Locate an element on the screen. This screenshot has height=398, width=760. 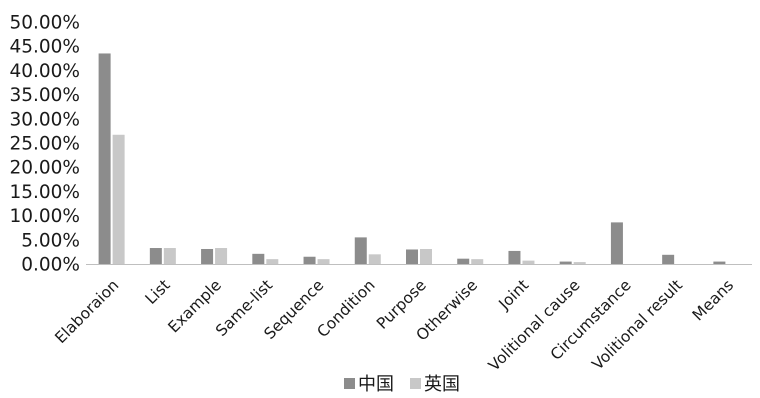
y-tick-label: 20.00% is located at coordinates (44, 168).